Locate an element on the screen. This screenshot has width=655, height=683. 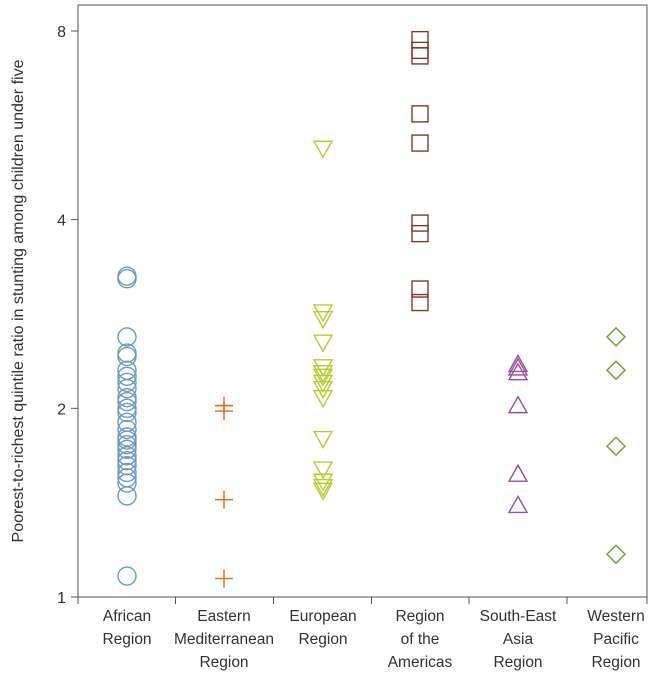
x-category-label: Western Pacific Region is located at coordinates (615, 639).